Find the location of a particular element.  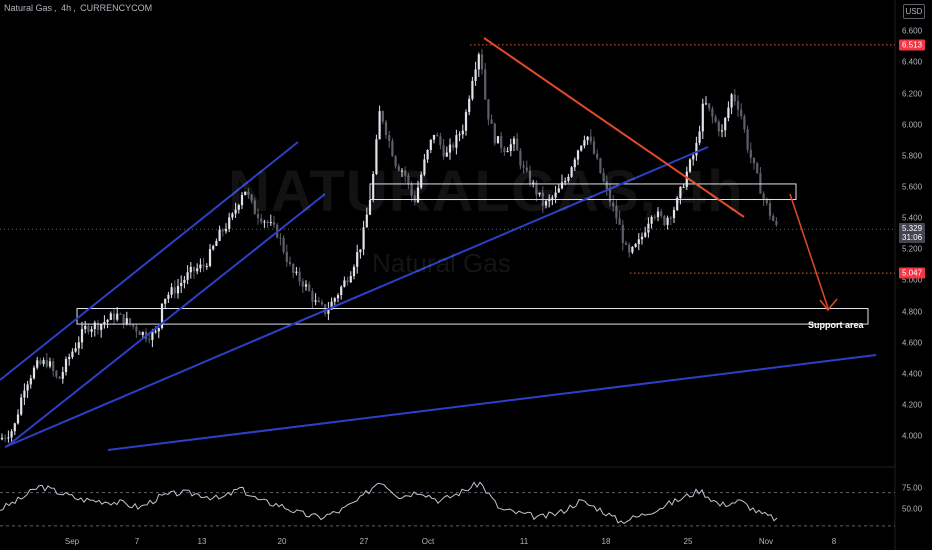

y-tick-label: 4.800 is located at coordinates (912, 312).